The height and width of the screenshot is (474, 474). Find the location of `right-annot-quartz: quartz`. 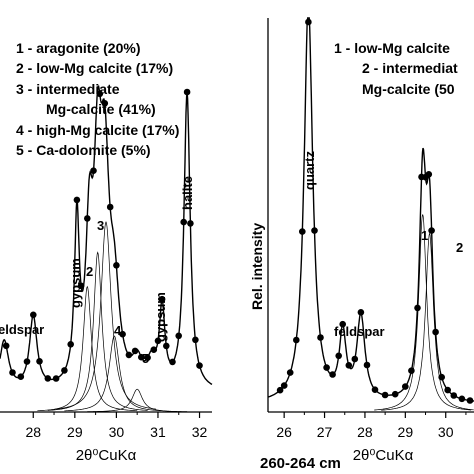

right-annot-quartz: quartz is located at coordinates (309, 171).